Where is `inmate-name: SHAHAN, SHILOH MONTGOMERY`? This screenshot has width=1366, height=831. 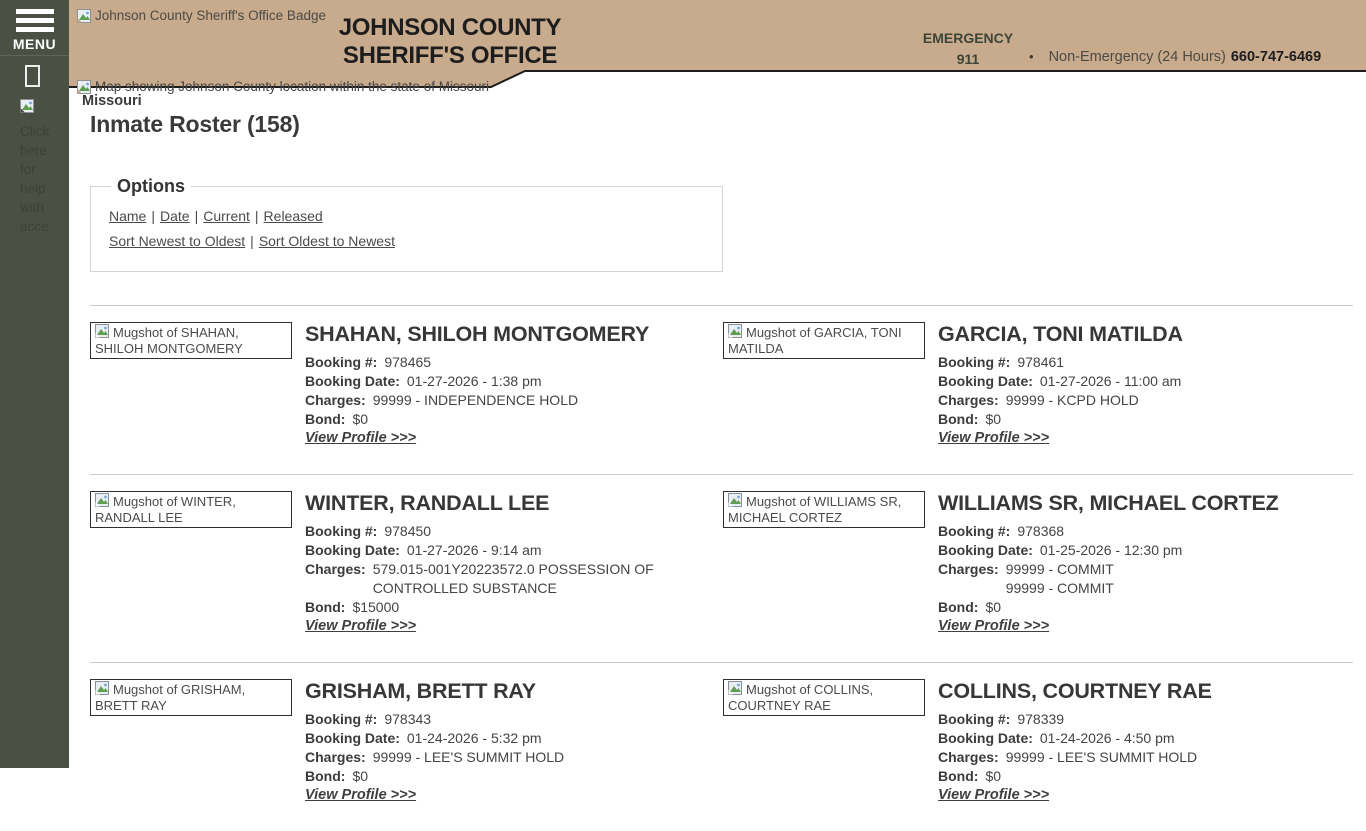 inmate-name: SHAHAN, SHILOH MONTGOMERY is located at coordinates (477, 334).